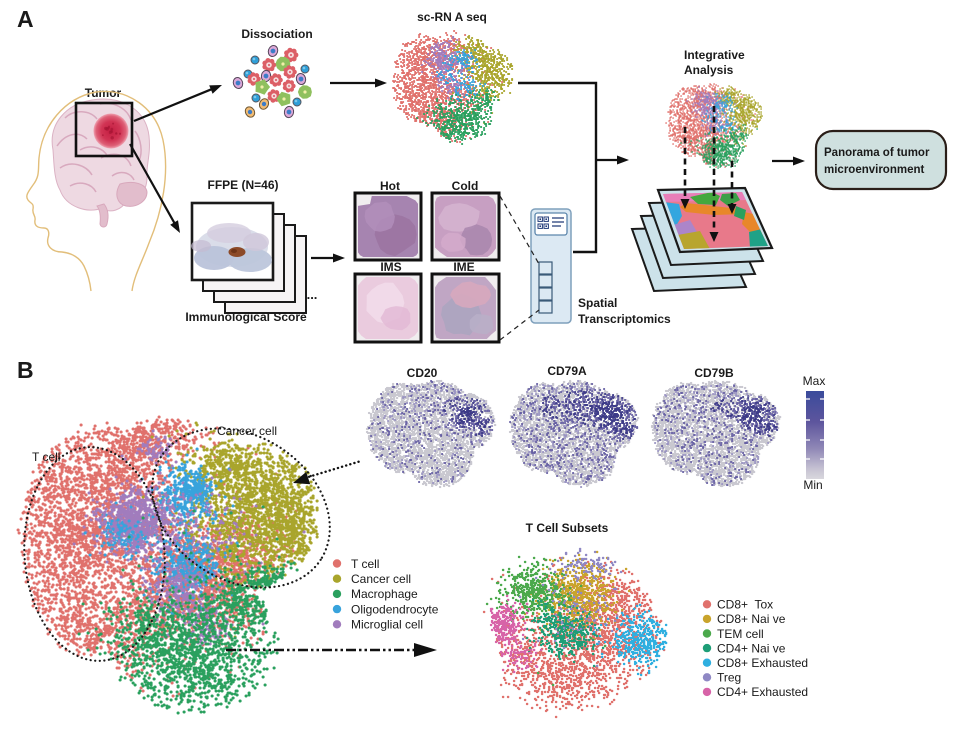 The height and width of the screenshot is (732, 953). I want to click on svg-text: B, so click(25, 370).